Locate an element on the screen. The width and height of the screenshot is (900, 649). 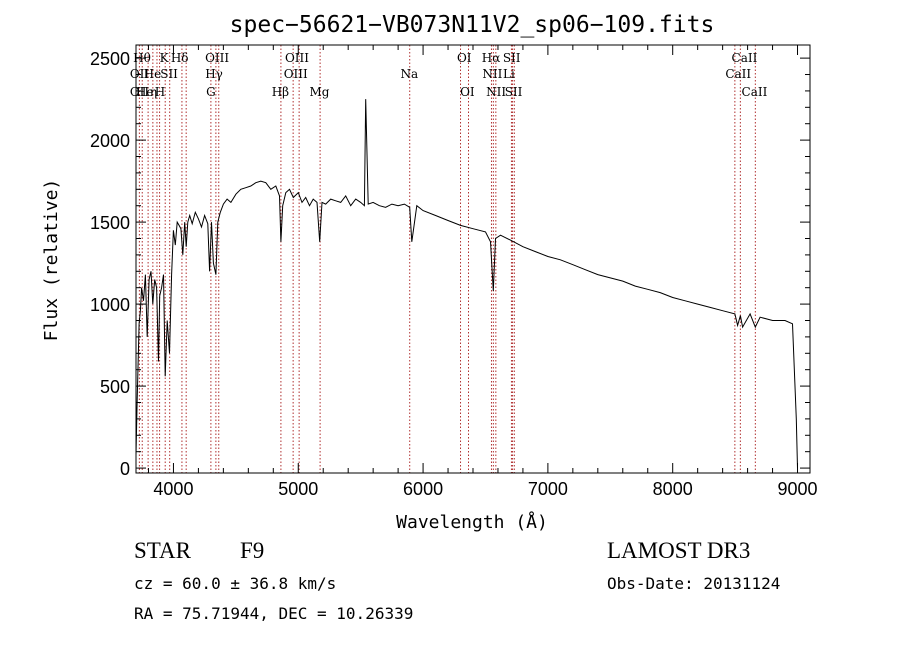
x-tick-label: 6000 is located at coordinates (423, 489).